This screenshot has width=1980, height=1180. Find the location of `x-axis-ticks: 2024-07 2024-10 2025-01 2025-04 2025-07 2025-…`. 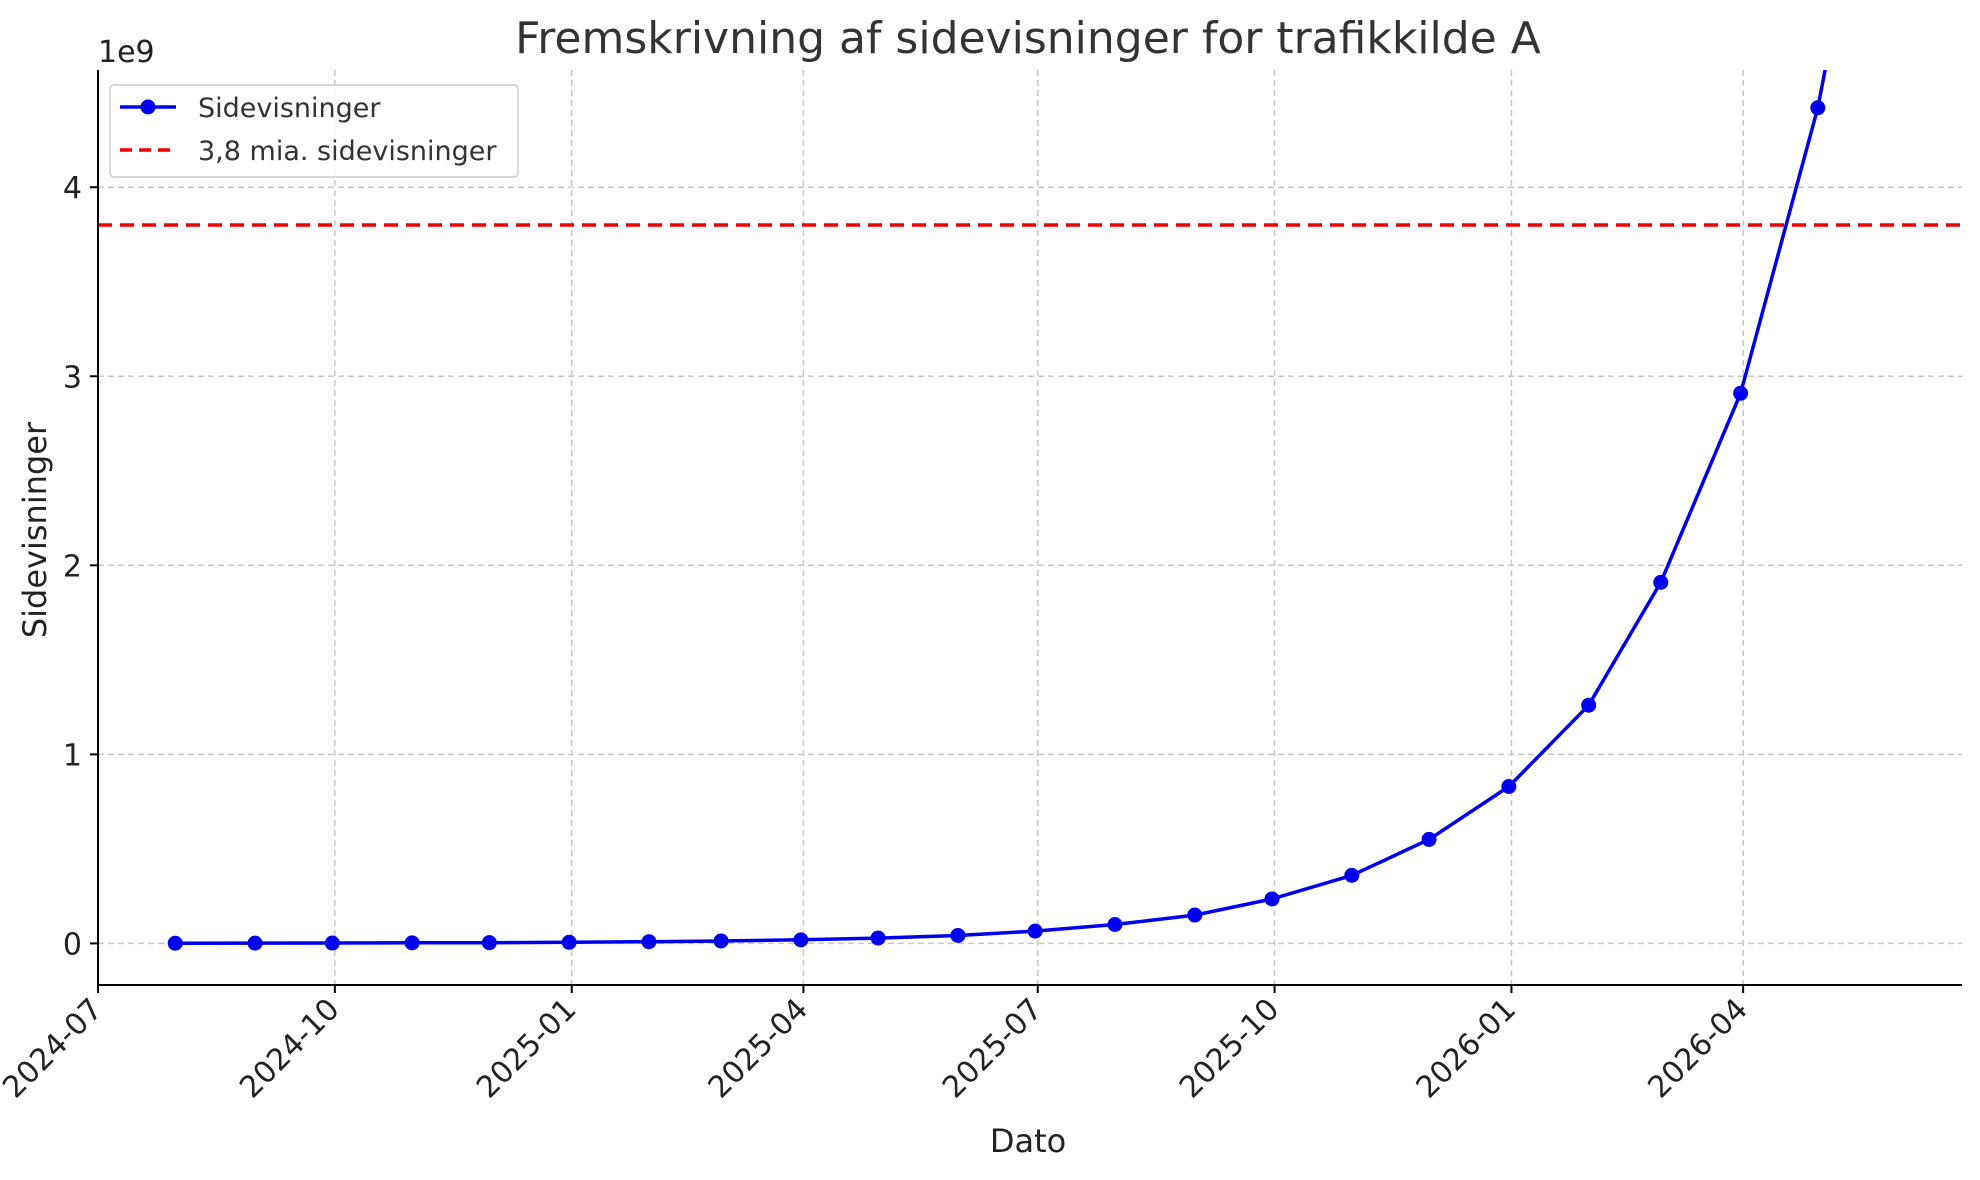

x-axis-ticks: 2024-07 2024-10 2025-01 2025-04 2025-07 2025-… is located at coordinates (877, 1045).